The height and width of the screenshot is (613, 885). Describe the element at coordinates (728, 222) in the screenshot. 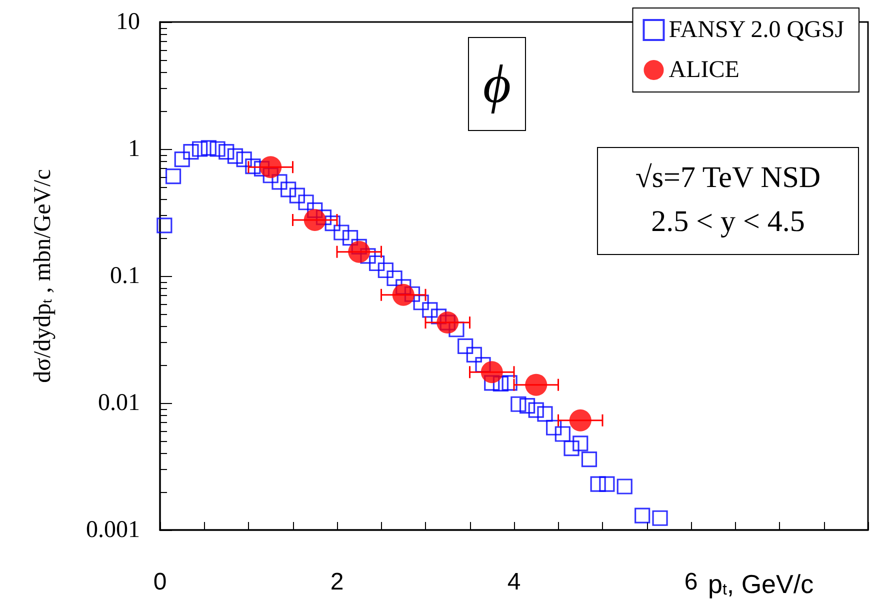

I see `annotation: 2.5 < y < 4.5` at that location.